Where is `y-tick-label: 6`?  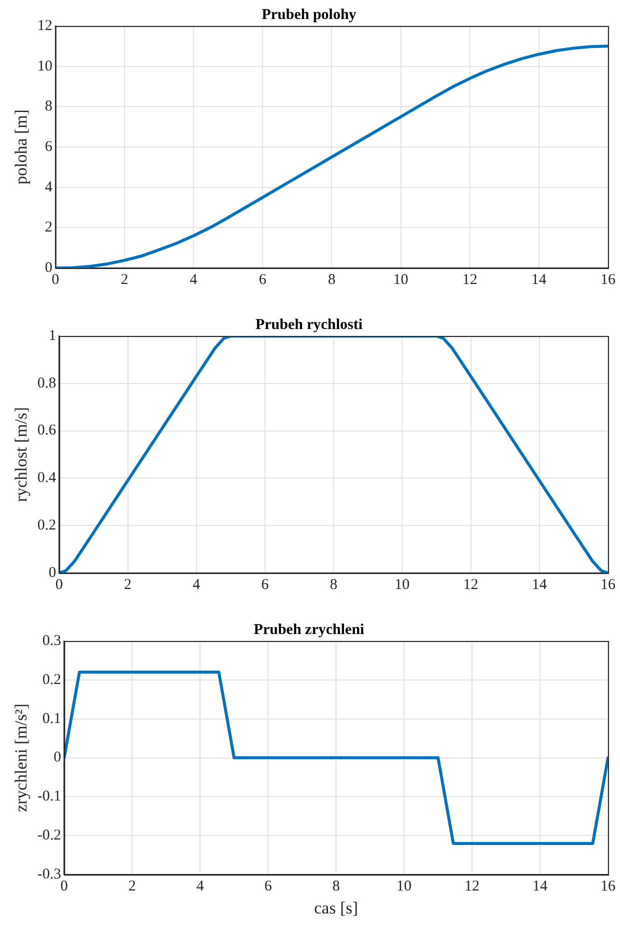
y-tick-label: 6 is located at coordinates (48, 146).